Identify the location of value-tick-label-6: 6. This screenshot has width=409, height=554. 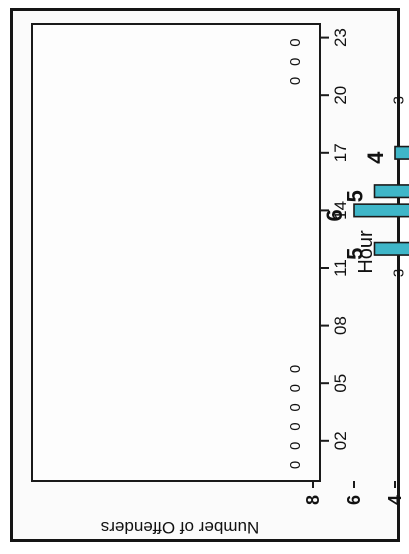
(354, 500).